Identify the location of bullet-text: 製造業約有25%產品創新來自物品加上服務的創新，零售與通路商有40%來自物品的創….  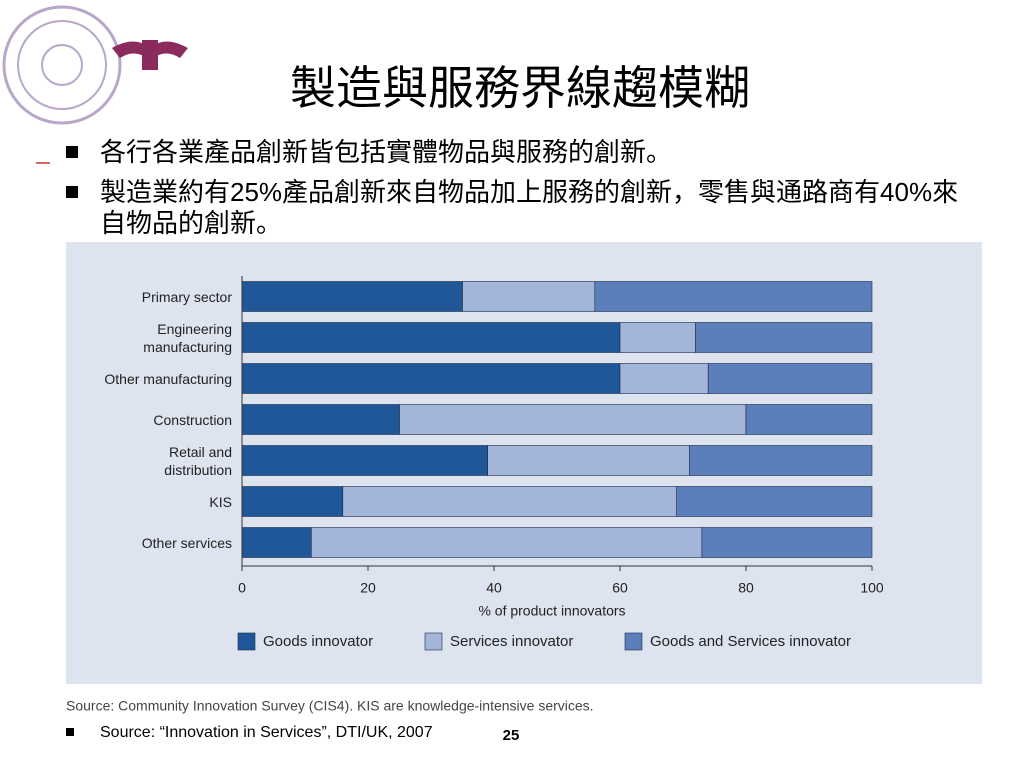
(529, 207).